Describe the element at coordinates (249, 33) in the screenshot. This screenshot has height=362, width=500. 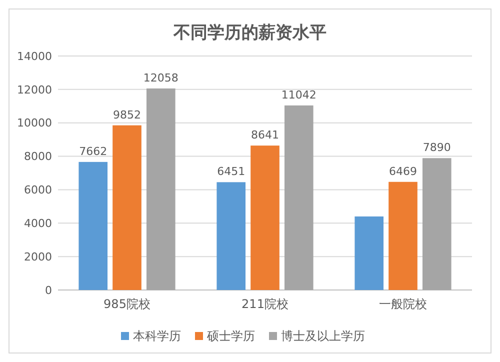
I see `chart-title: 不同学历的薪资水平` at that location.